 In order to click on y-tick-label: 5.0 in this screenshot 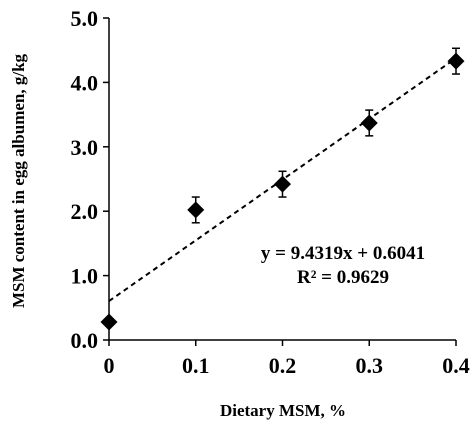, I will do `click(85, 18)`.